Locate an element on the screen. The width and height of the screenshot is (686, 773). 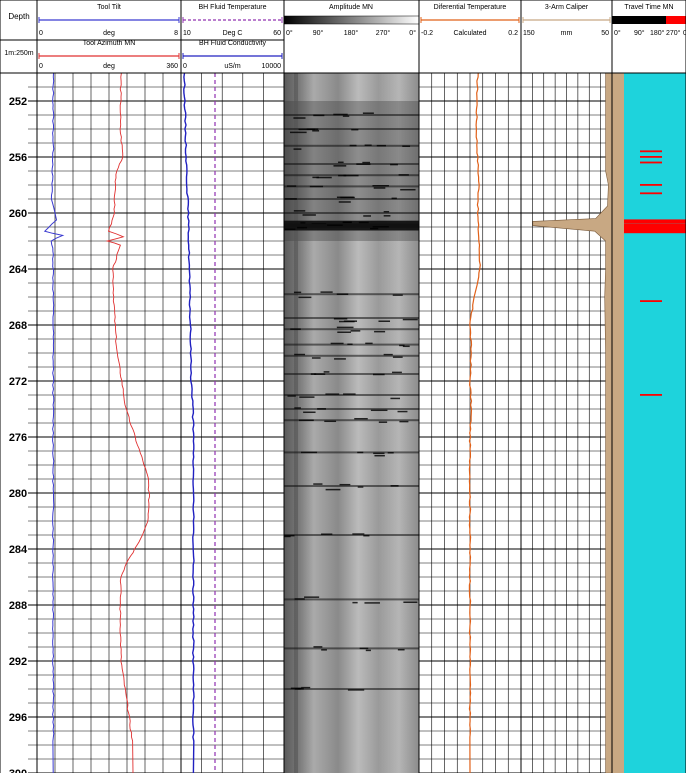
track-title-diff_temp: Diferential Temperature is located at coordinates (470, 7).